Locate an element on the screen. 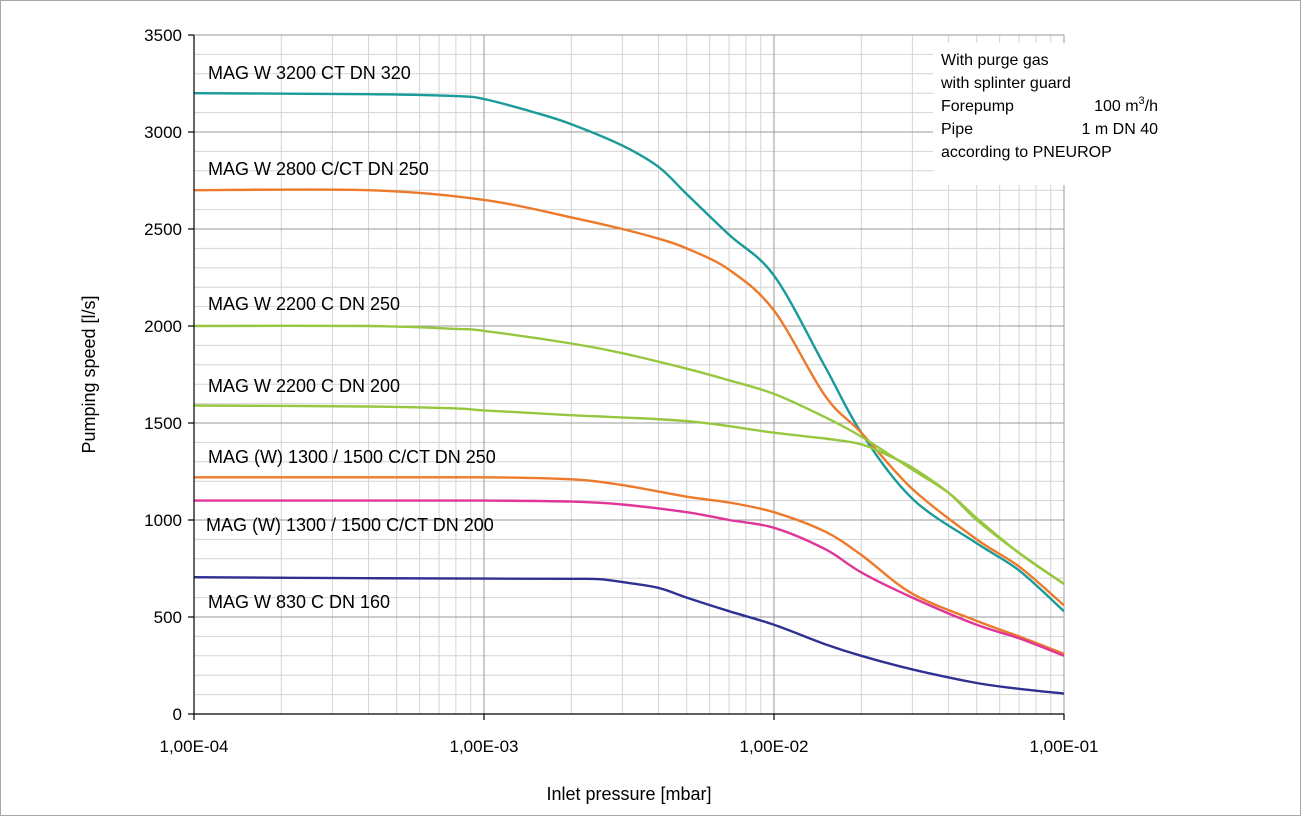 The height and width of the screenshot is (817, 1301). y-tick-label: 2000 is located at coordinates (163, 326).